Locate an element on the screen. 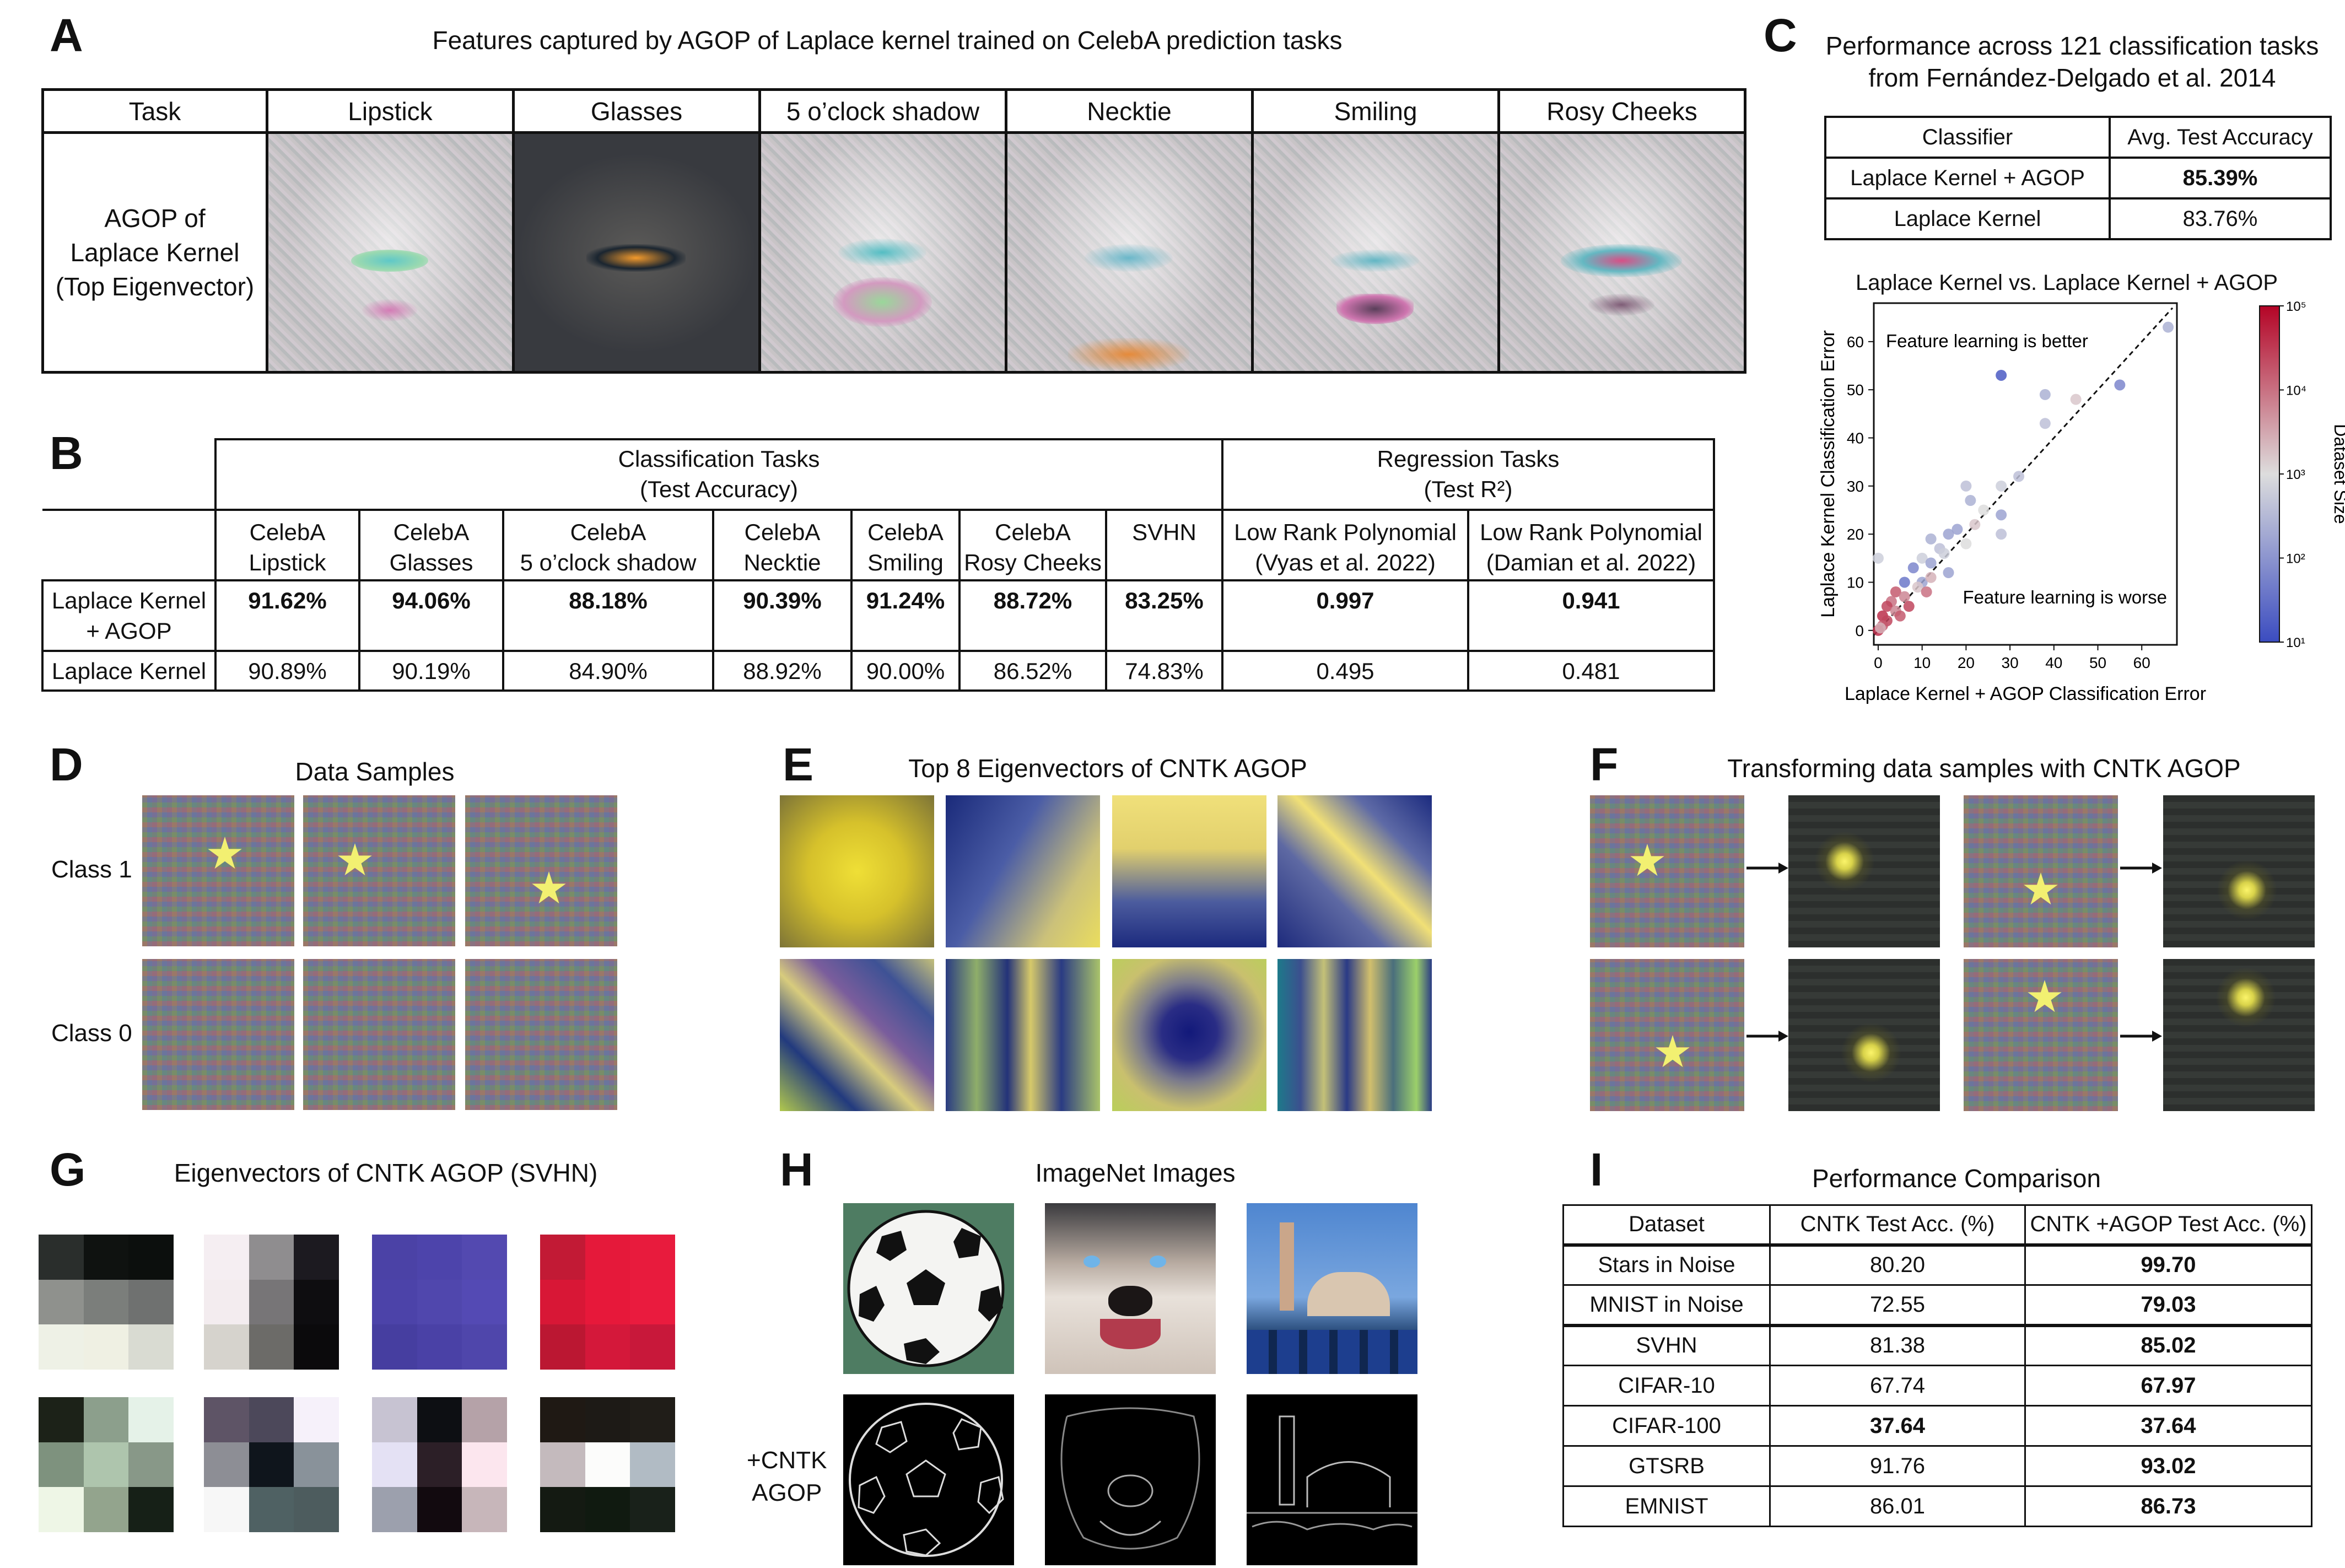 This screenshot has height=1568, width=2345. classifier-name: Laplace Kernel is located at coordinates (1967, 219).